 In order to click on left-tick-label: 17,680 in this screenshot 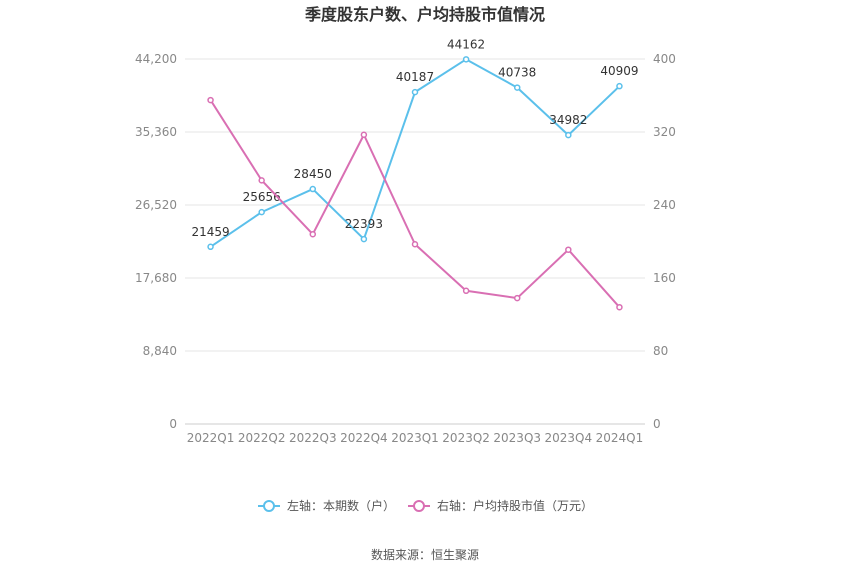, I will do `click(156, 278)`.